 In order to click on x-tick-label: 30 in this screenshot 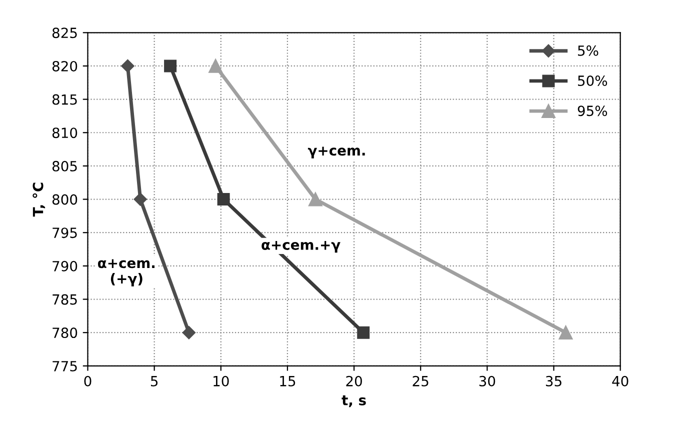, I will do `click(487, 381)`.